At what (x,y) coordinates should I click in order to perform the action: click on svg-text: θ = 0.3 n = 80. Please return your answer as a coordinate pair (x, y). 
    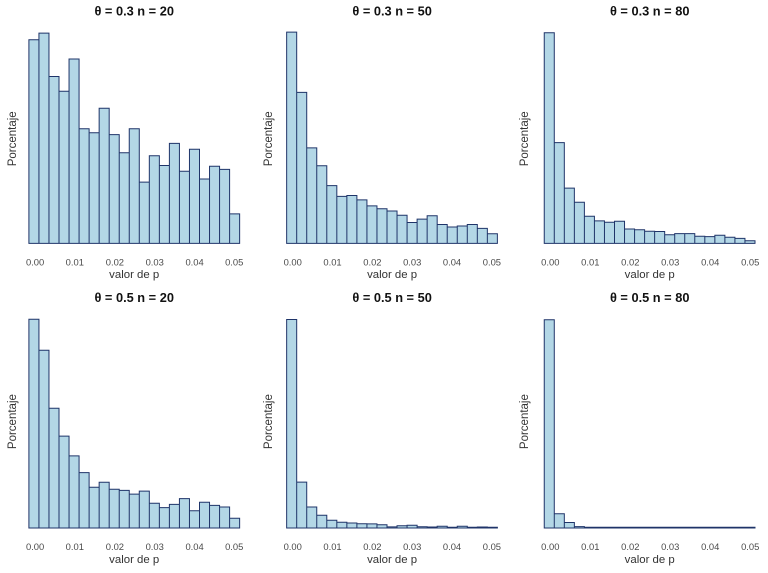
    Looking at the image, I should click on (649, 11).